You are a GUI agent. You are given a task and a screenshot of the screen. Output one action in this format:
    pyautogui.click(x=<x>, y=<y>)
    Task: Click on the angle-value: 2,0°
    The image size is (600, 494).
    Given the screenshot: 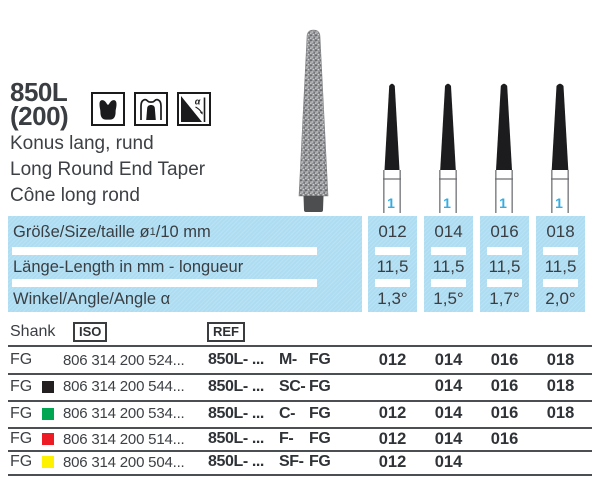 What is the action you would take?
    pyautogui.click(x=560, y=298)
    